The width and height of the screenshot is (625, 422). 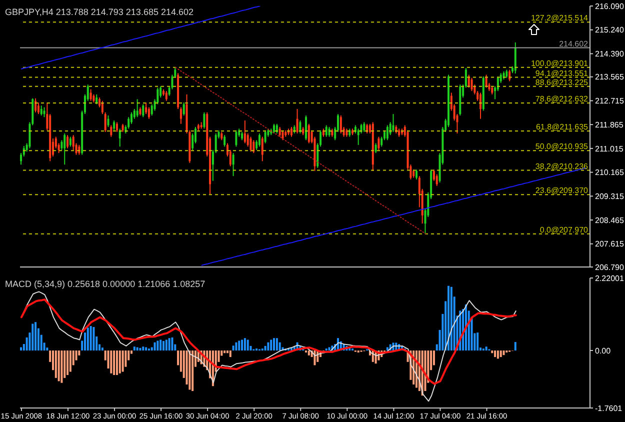 I want to click on ref-line-label: 38.2@210.236, so click(x=562, y=166).